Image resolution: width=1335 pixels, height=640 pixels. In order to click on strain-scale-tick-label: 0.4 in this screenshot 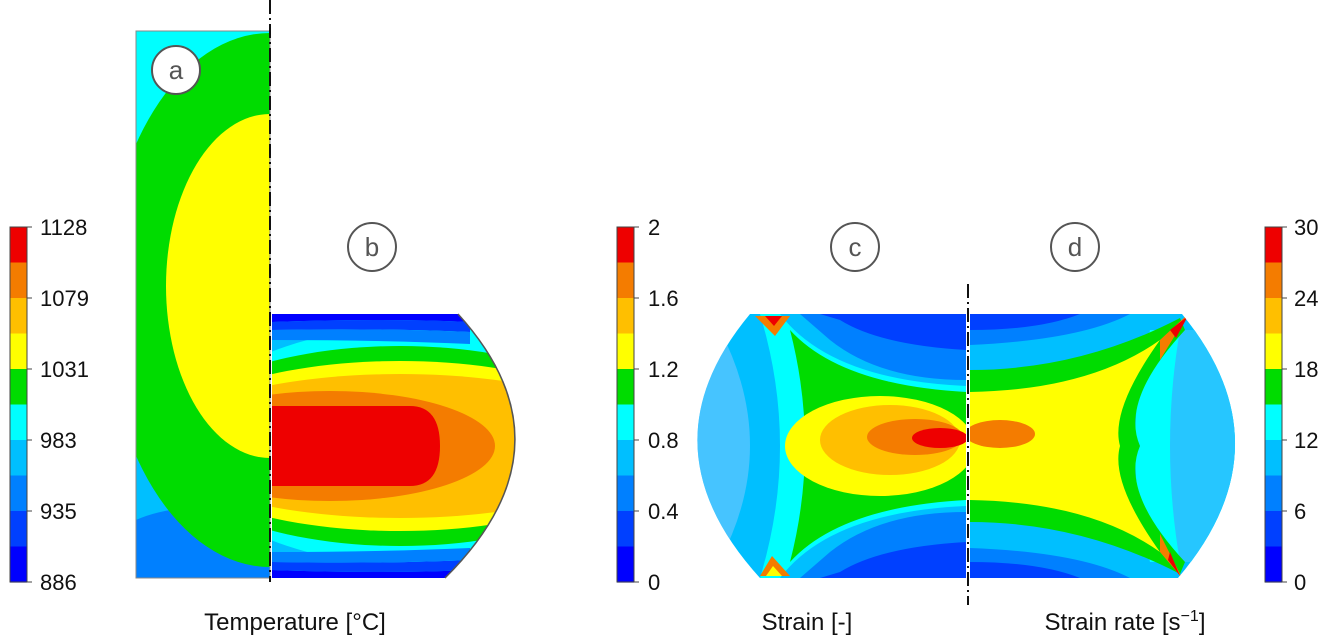, I will do `click(663, 511)`.